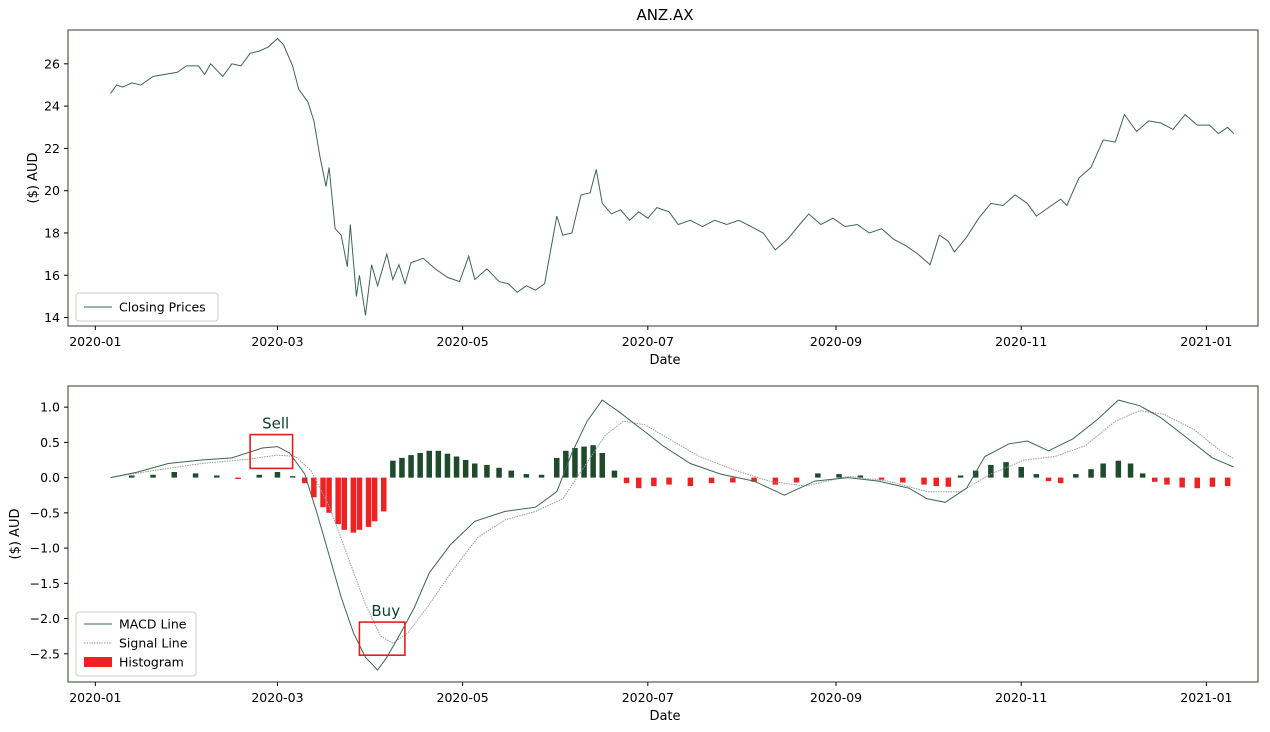 The image size is (1270, 732). I want to click on y-tick-label: 1.0, so click(50, 407).